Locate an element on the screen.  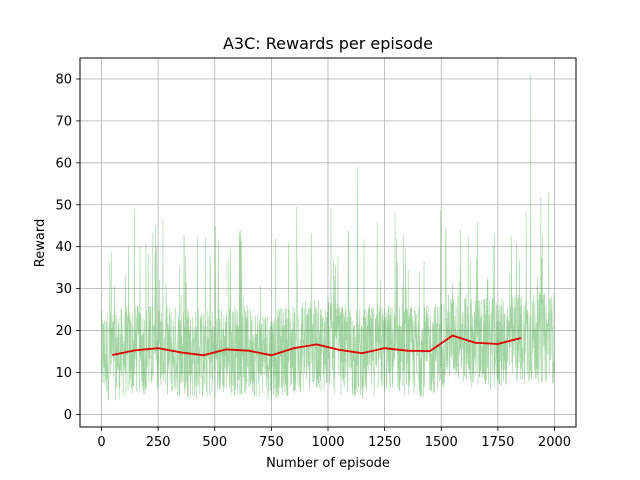
y-tick-label: 70 is located at coordinates (63, 121).